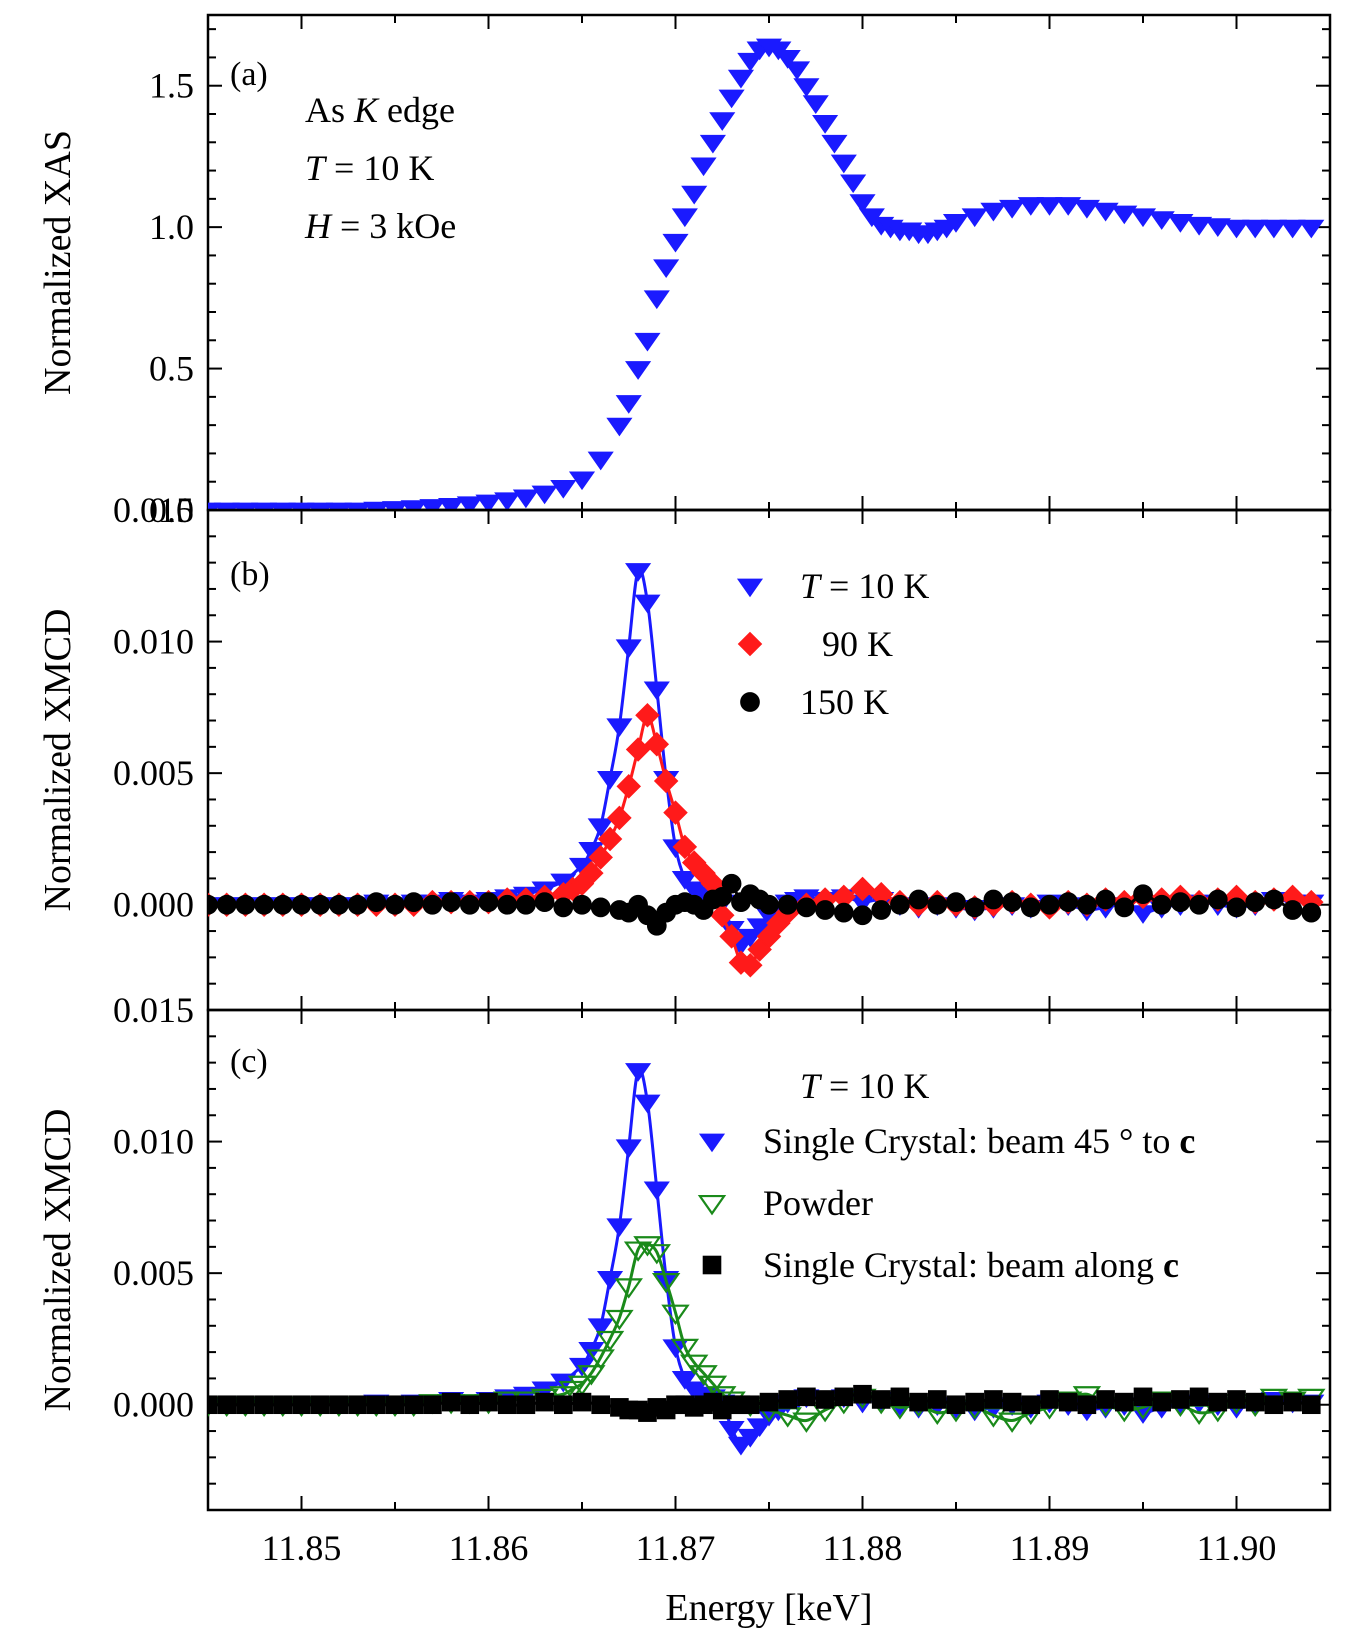 This screenshot has width=1372, height=1650. Describe the element at coordinates (416, 110) in the screenshot. I see `annotation-part: edge` at that location.